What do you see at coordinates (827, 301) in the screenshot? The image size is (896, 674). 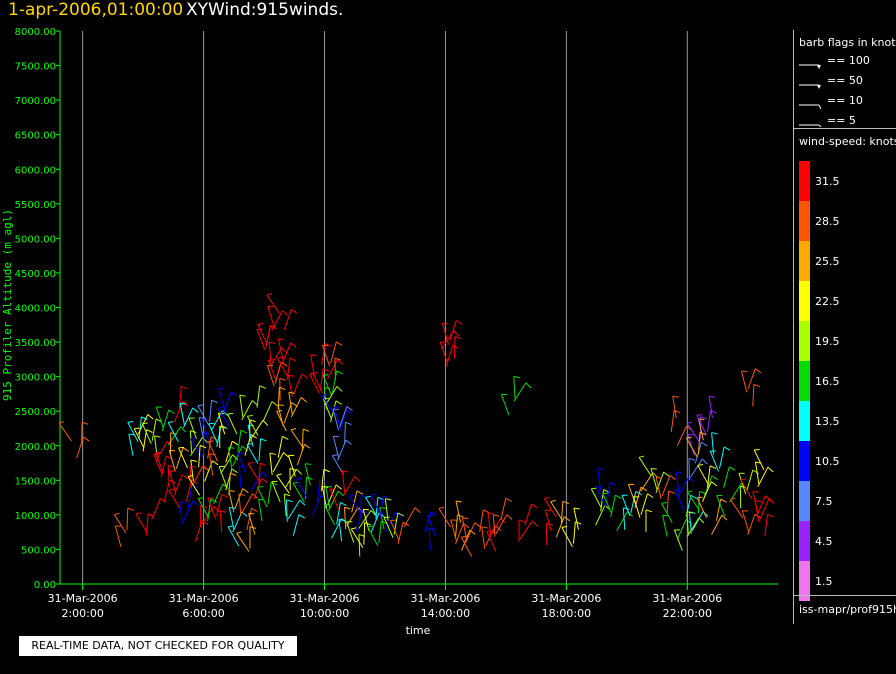 I see `colorscale-label: 22.5` at bounding box center [827, 301].